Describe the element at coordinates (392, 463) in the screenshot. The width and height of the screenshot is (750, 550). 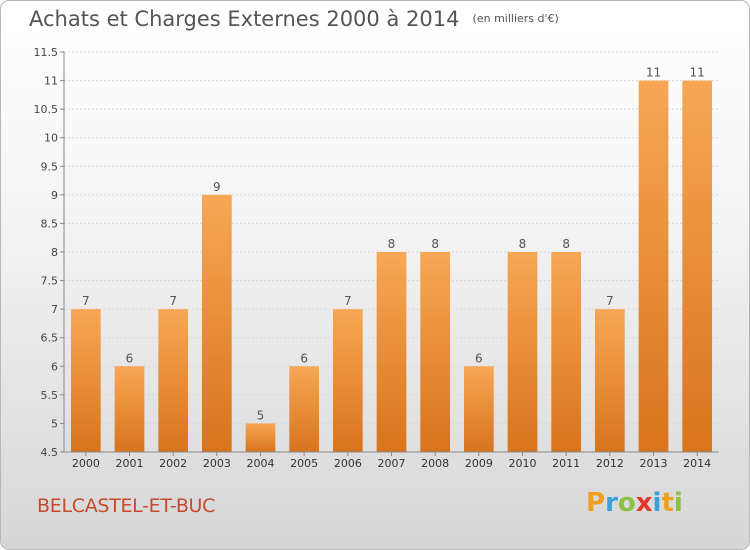
I see `x-tick-label: 2007` at that location.